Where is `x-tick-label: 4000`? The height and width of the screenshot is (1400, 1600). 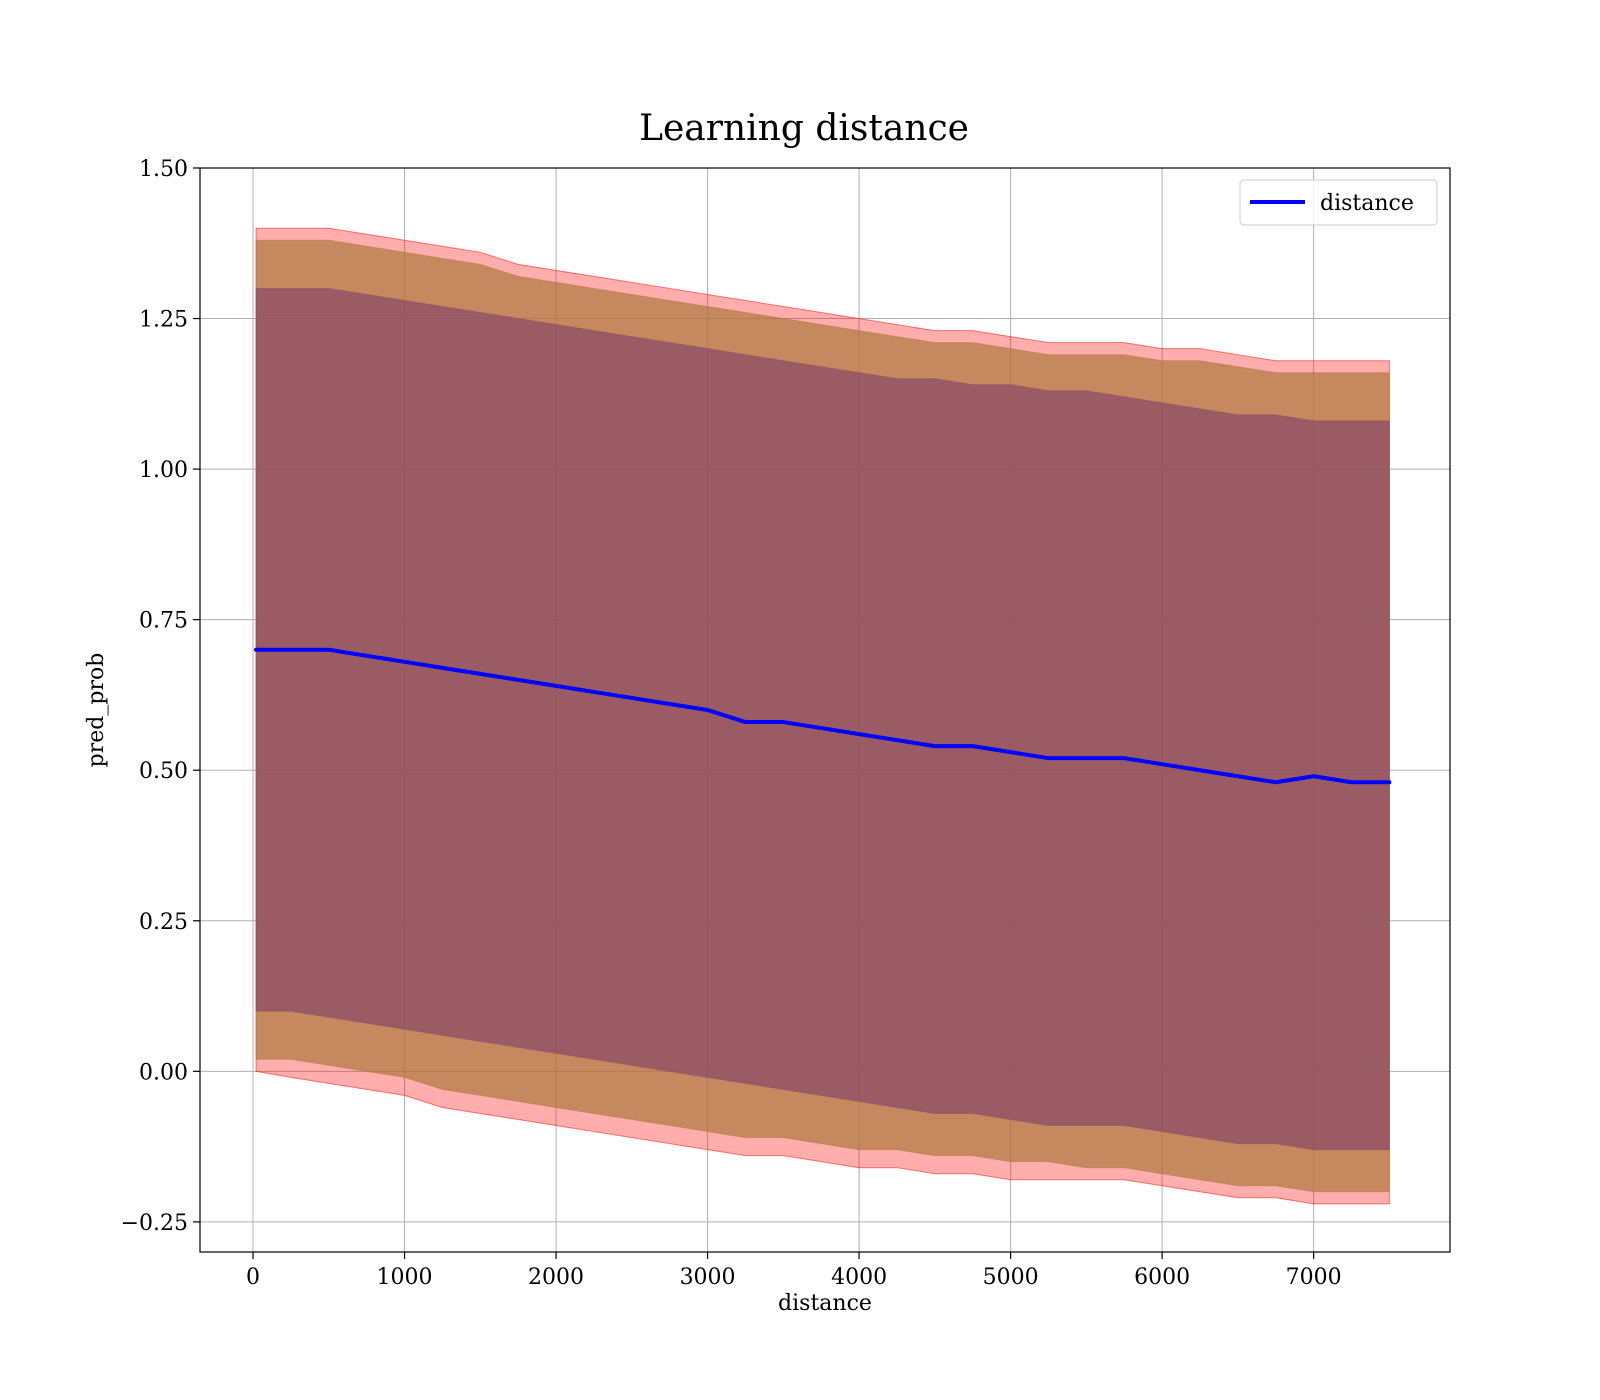 x-tick-label: 4000 is located at coordinates (859, 1277).